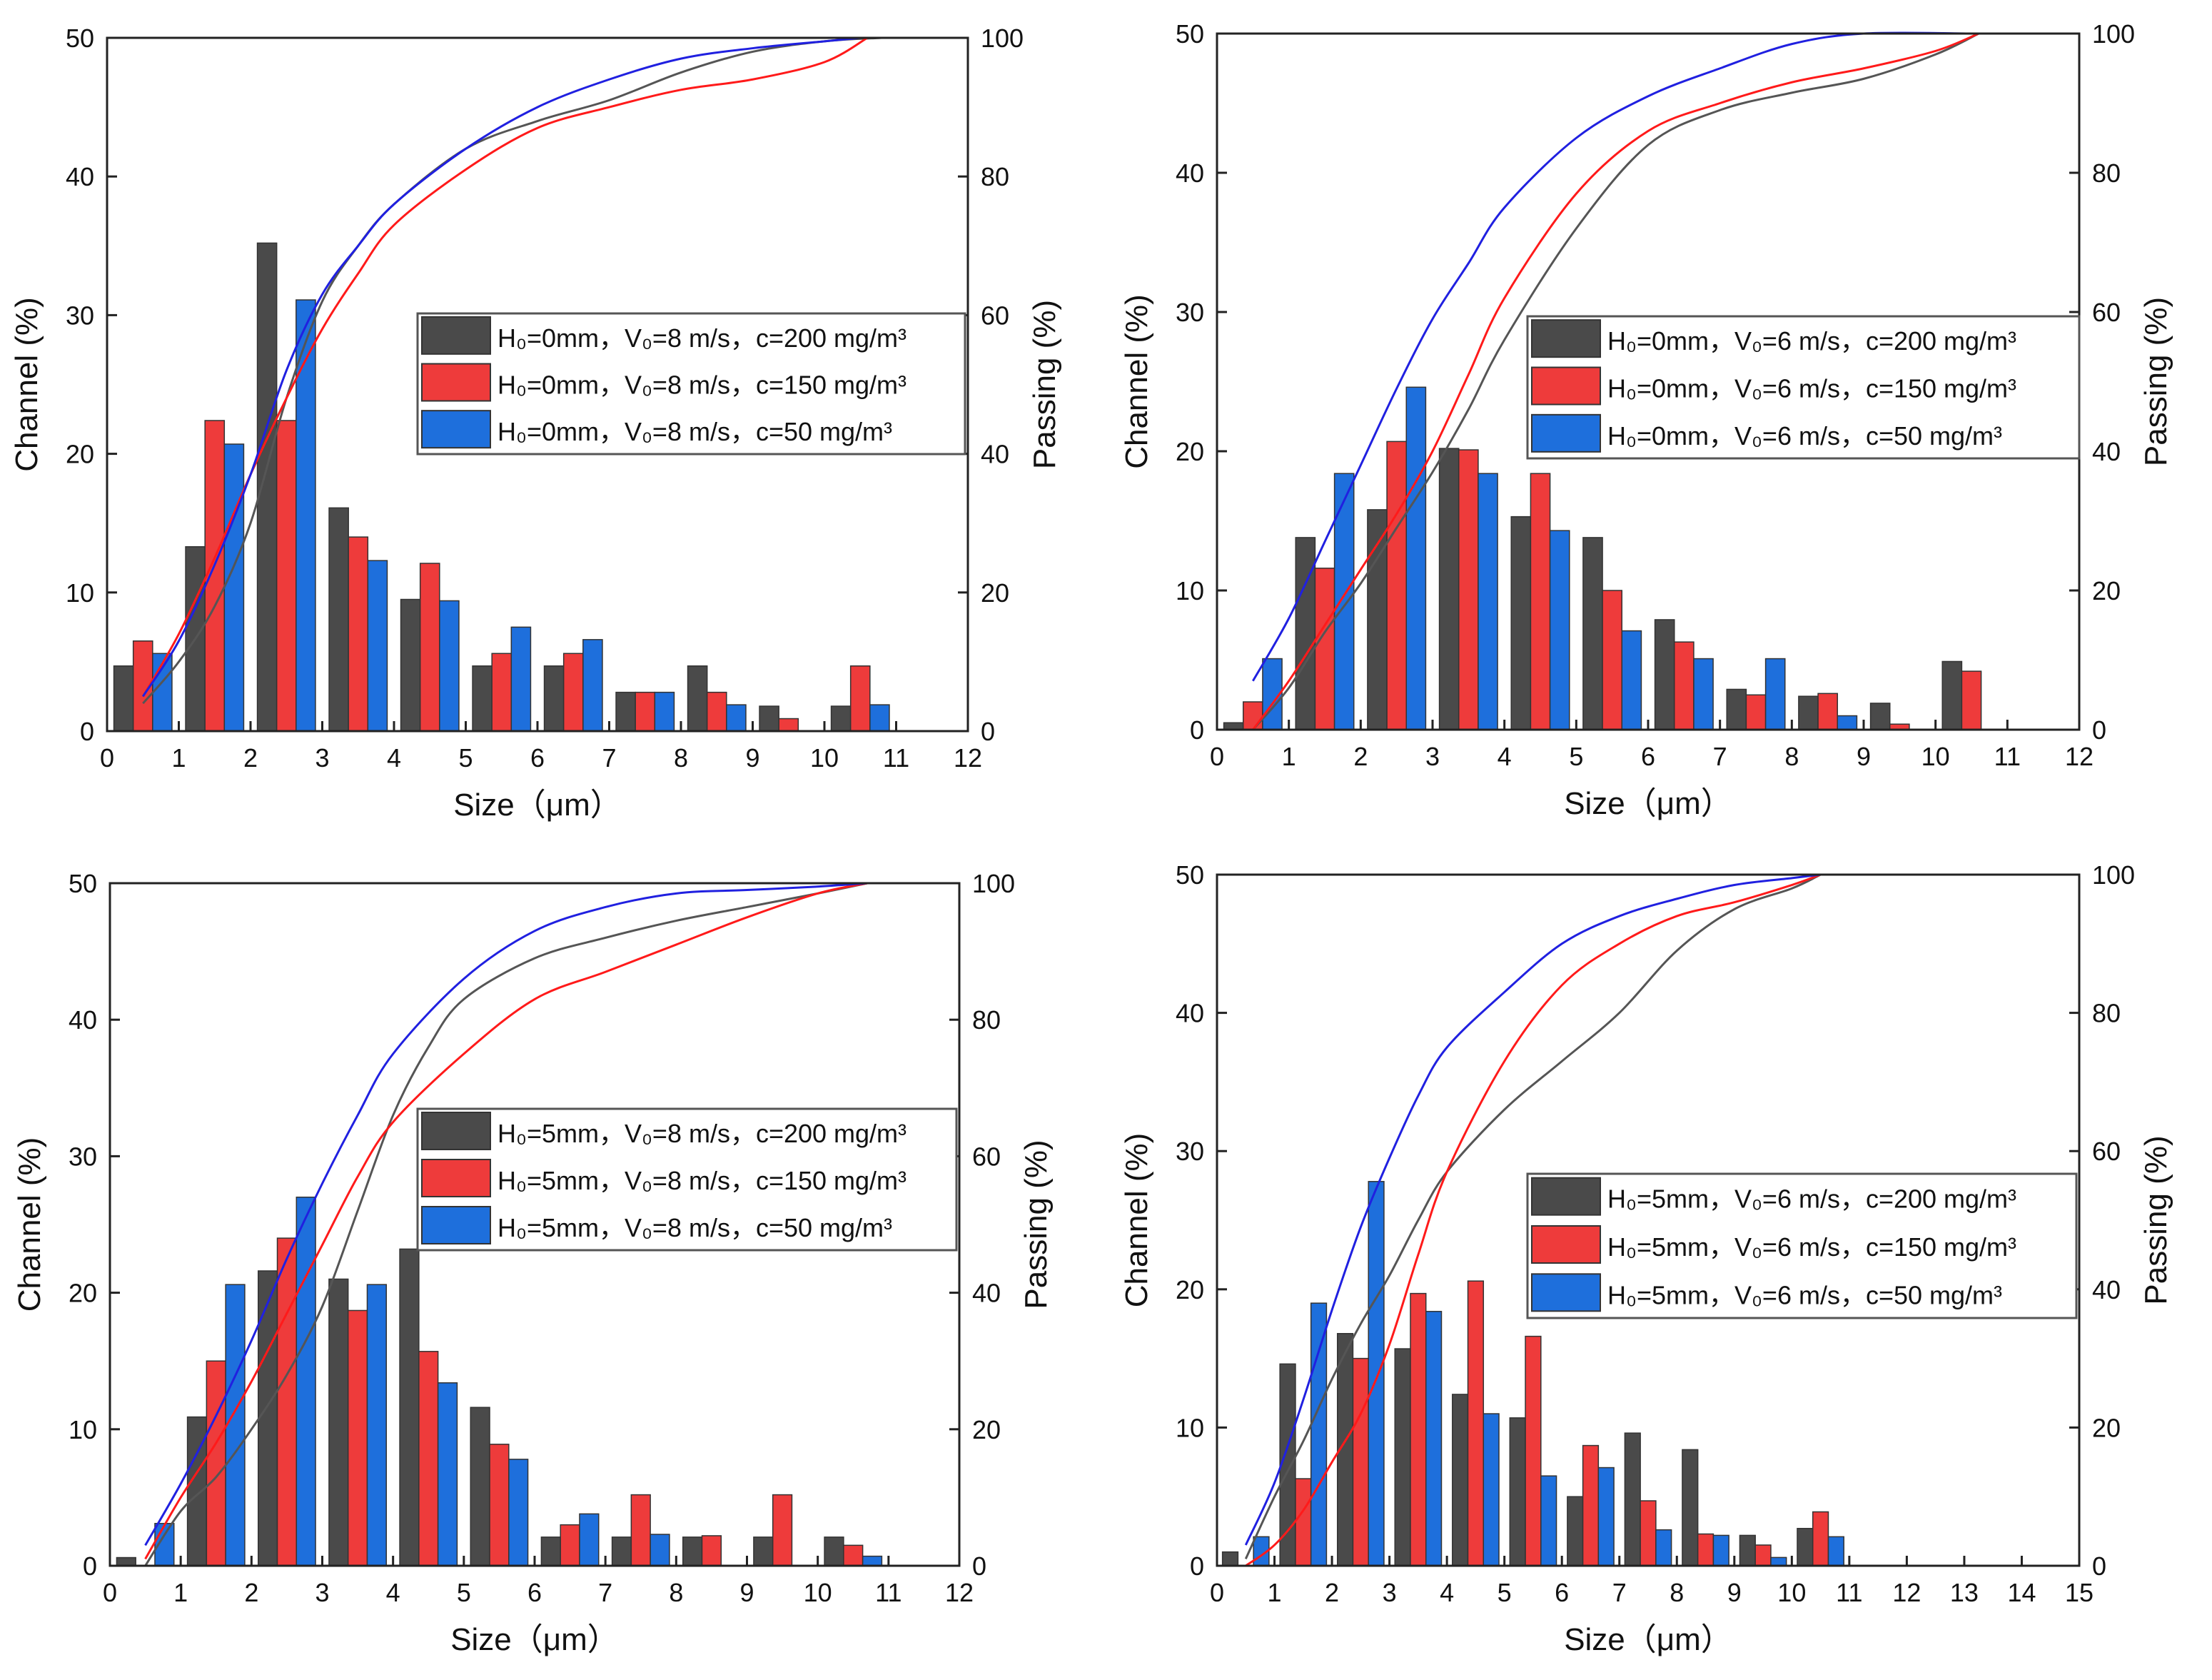 This screenshot has width=2212, height=1680. I want to click on legend-label: H₀=5mm，V₀=6 m/s，c=150 mg/m³, so click(1811, 1247).